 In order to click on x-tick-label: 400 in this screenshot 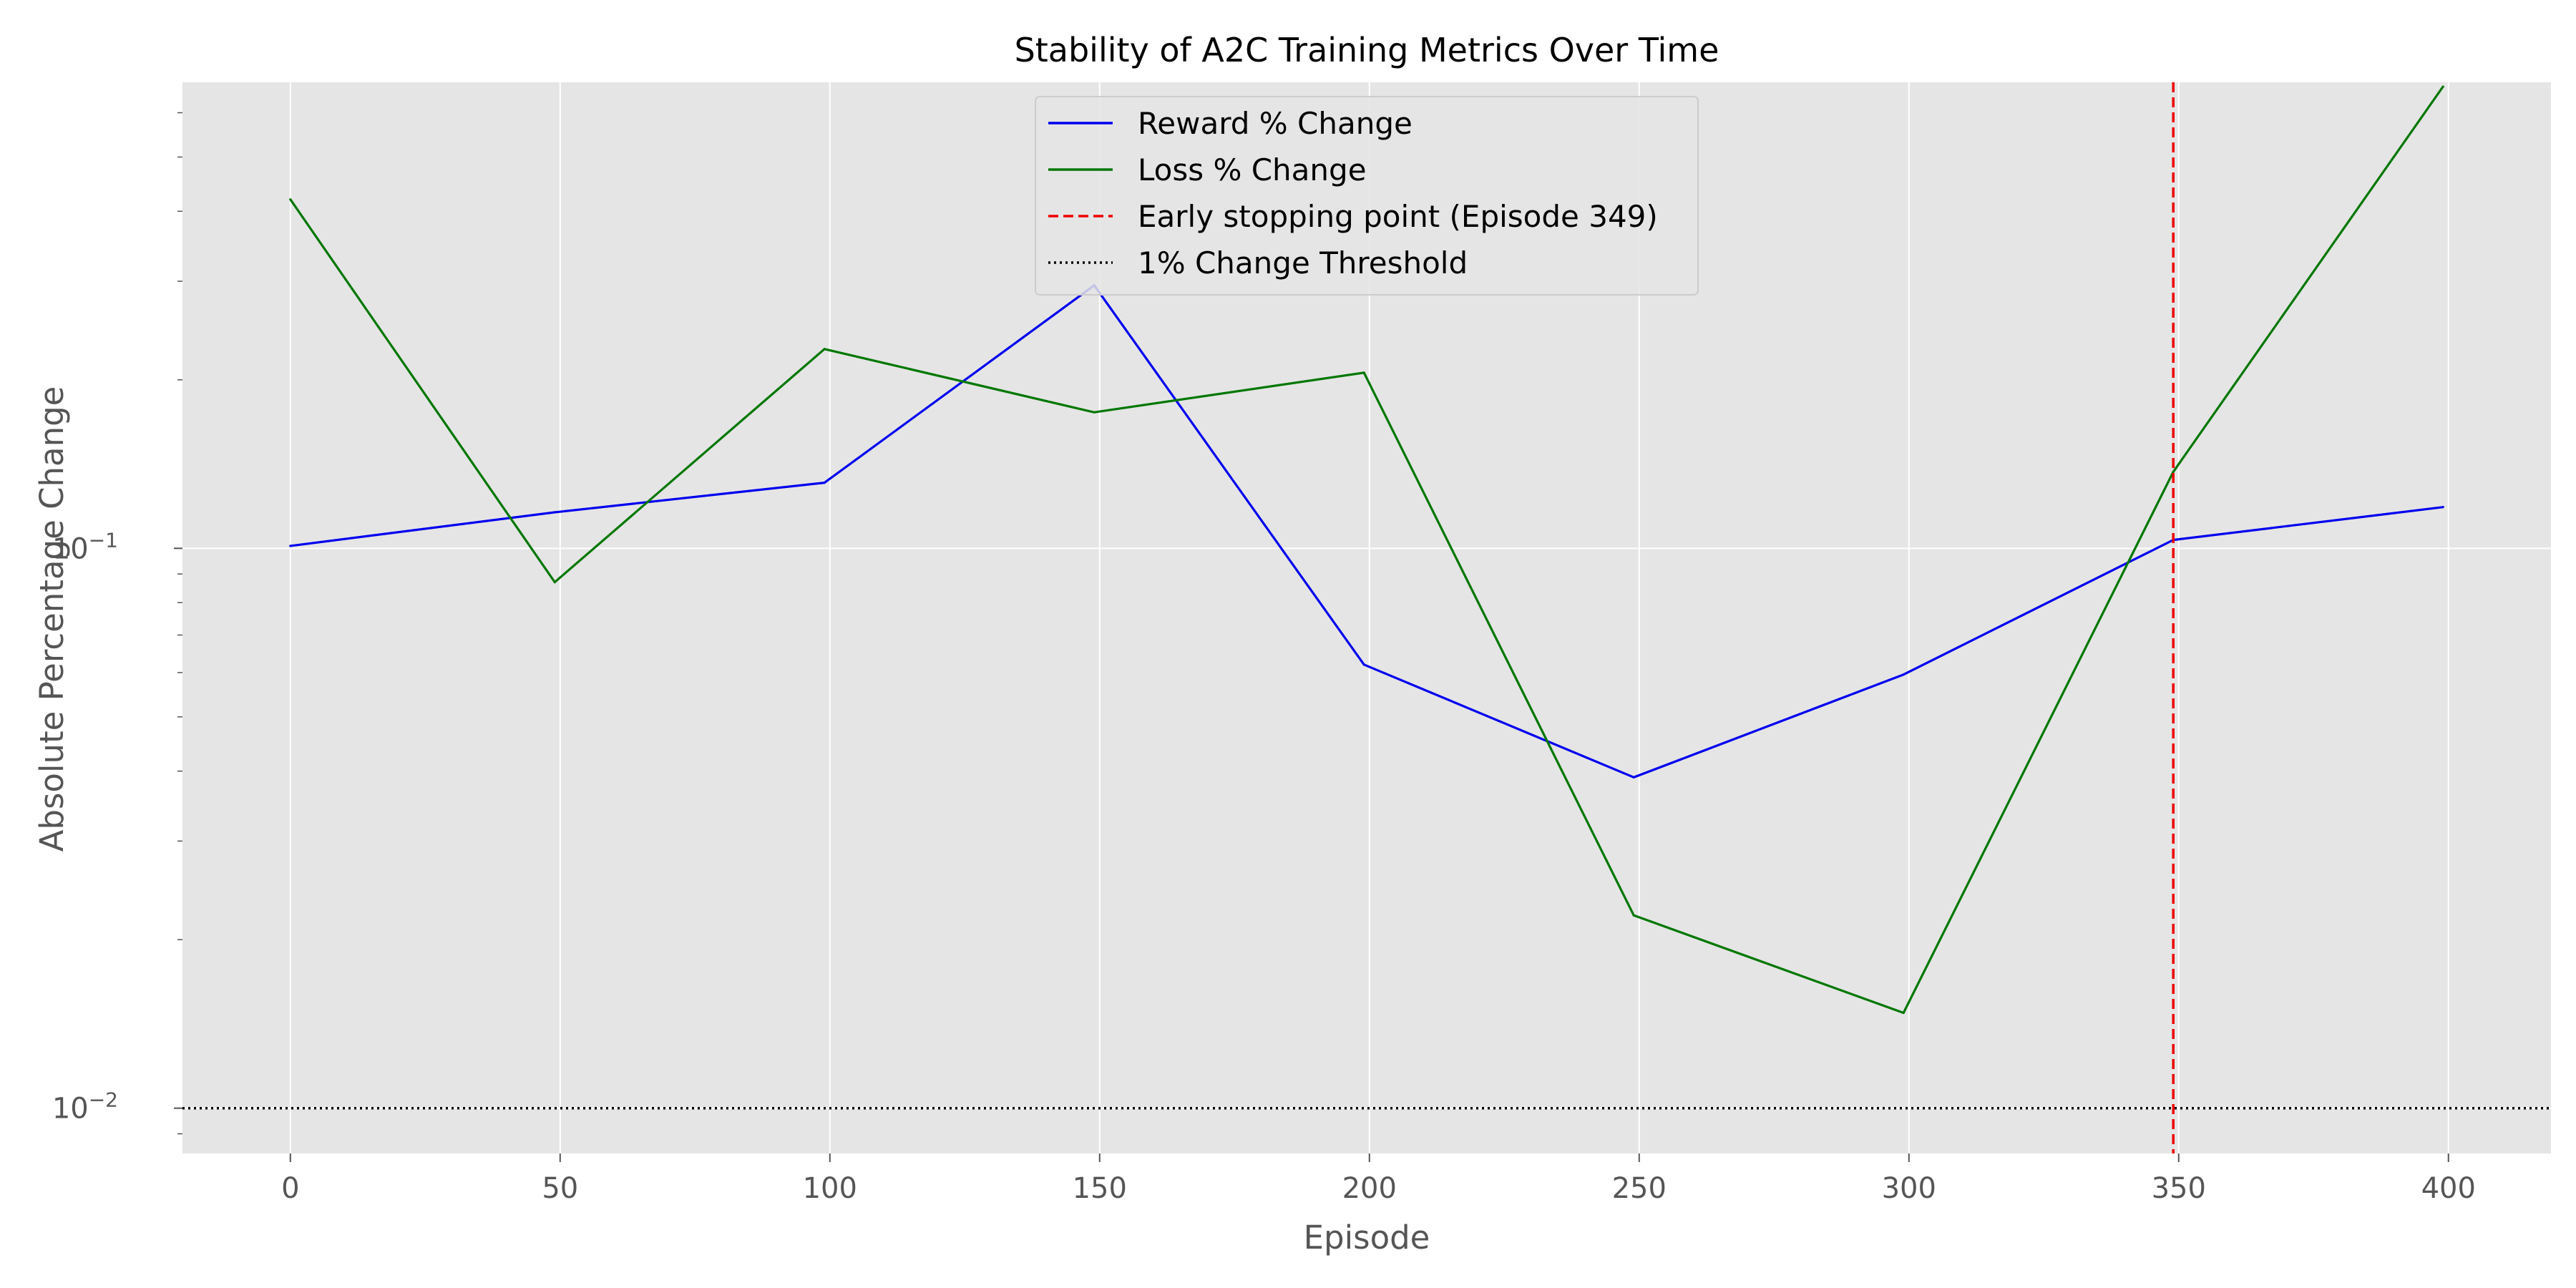, I will do `click(2448, 1188)`.